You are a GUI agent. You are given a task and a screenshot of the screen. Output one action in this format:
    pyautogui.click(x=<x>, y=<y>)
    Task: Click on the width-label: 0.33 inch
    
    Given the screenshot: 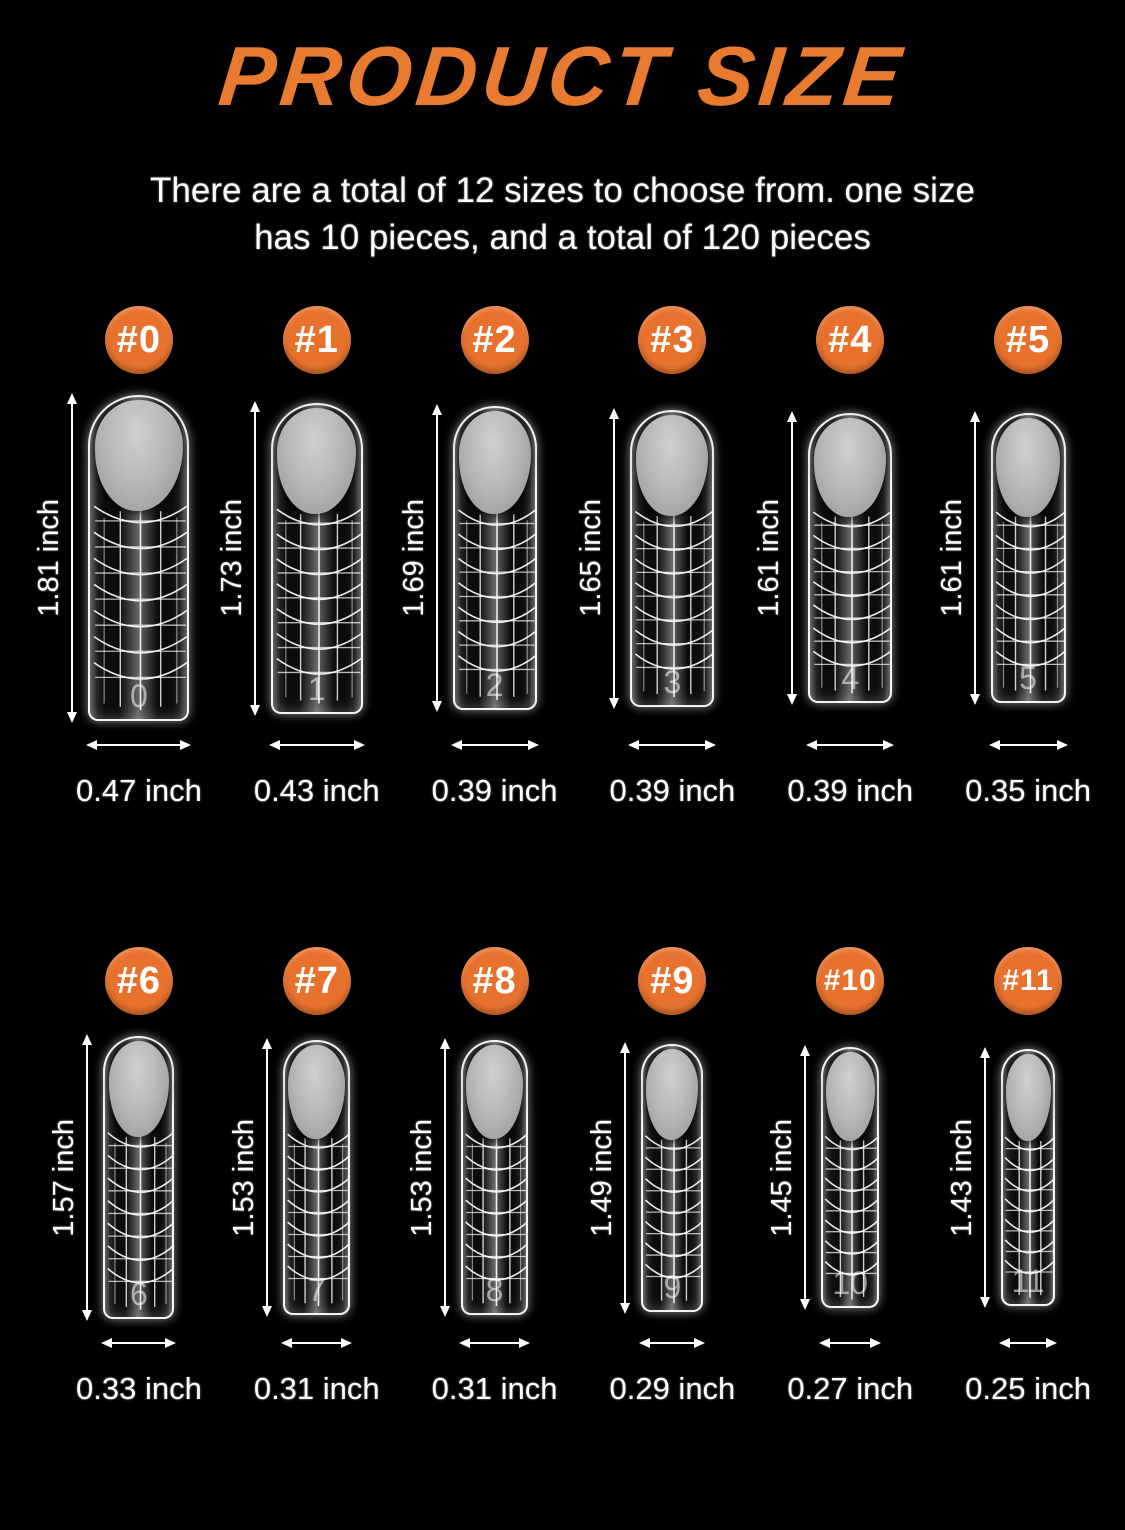 What is the action you would take?
    pyautogui.click(x=139, y=1389)
    